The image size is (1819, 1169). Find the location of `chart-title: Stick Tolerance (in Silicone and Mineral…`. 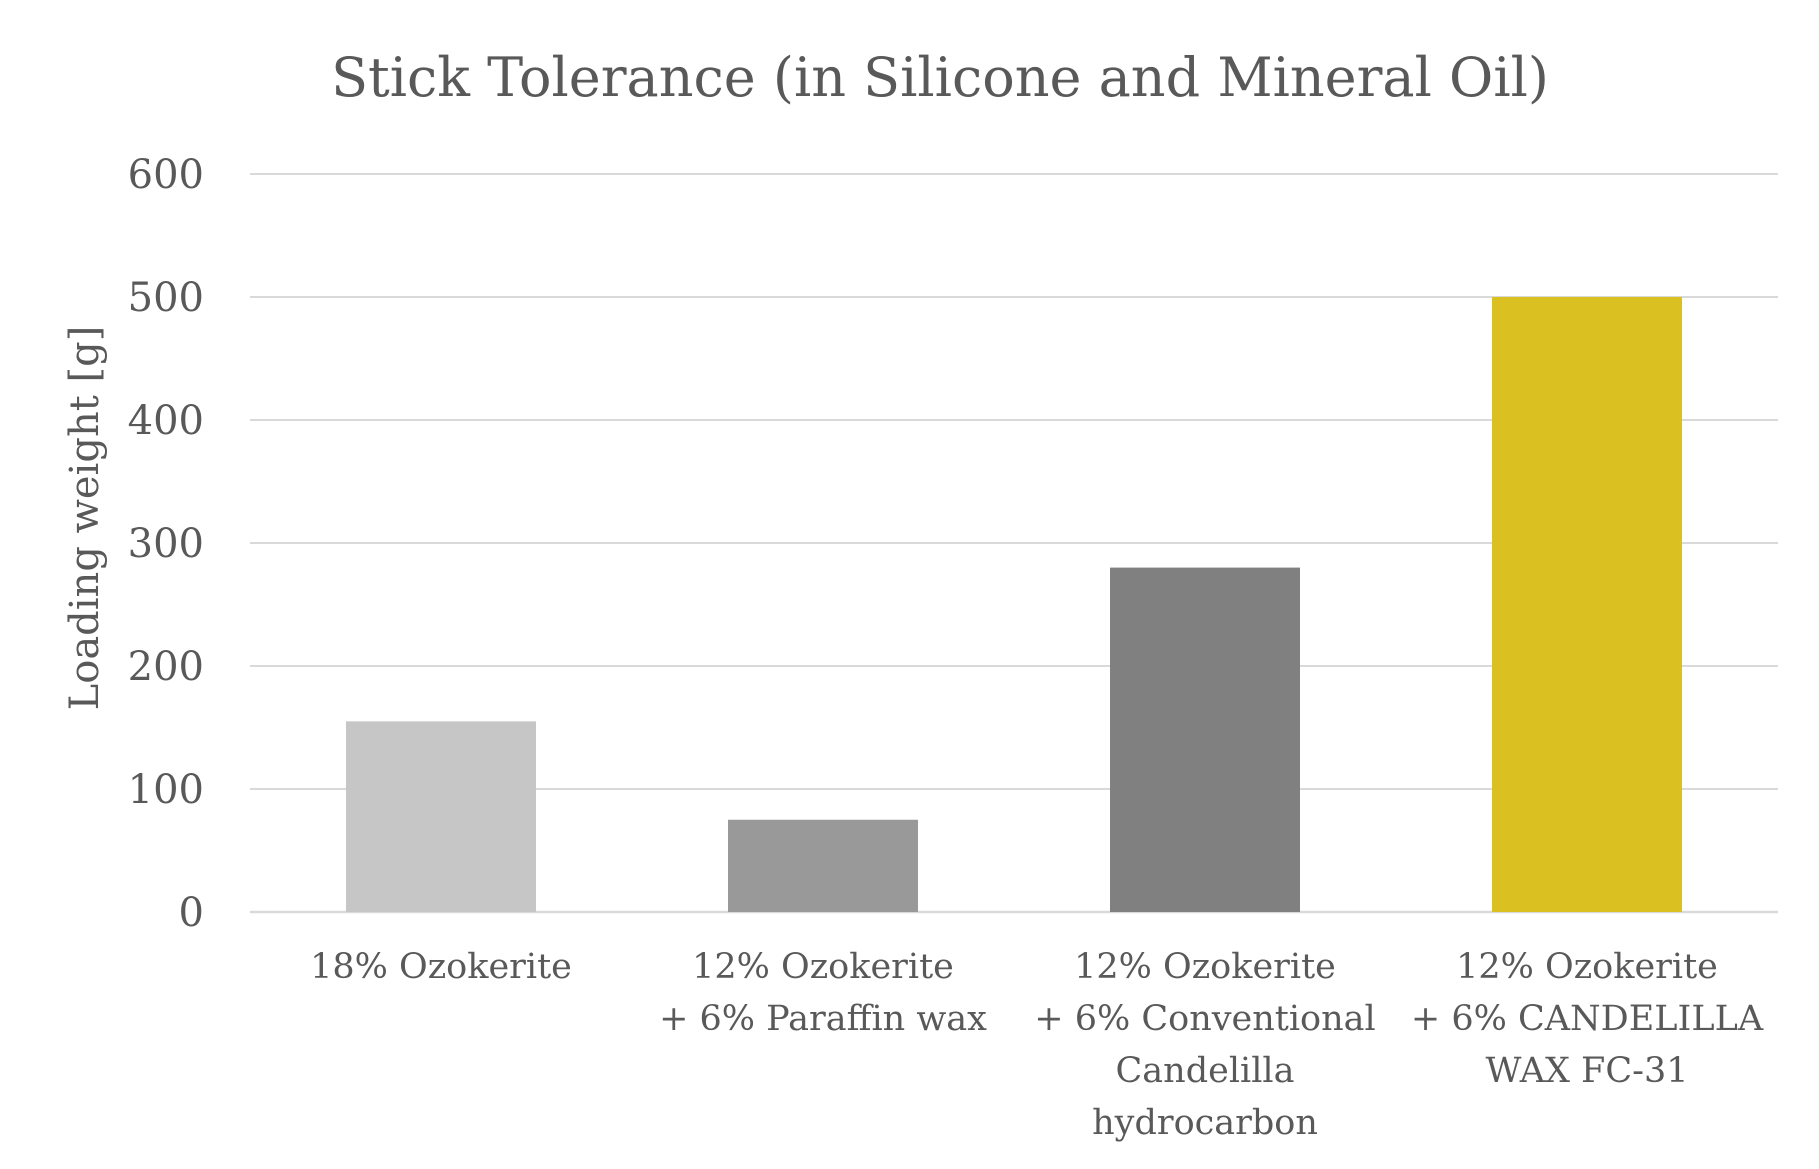

chart-title: Stick Tolerance (in Silicone and Mineral… is located at coordinates (940, 77).